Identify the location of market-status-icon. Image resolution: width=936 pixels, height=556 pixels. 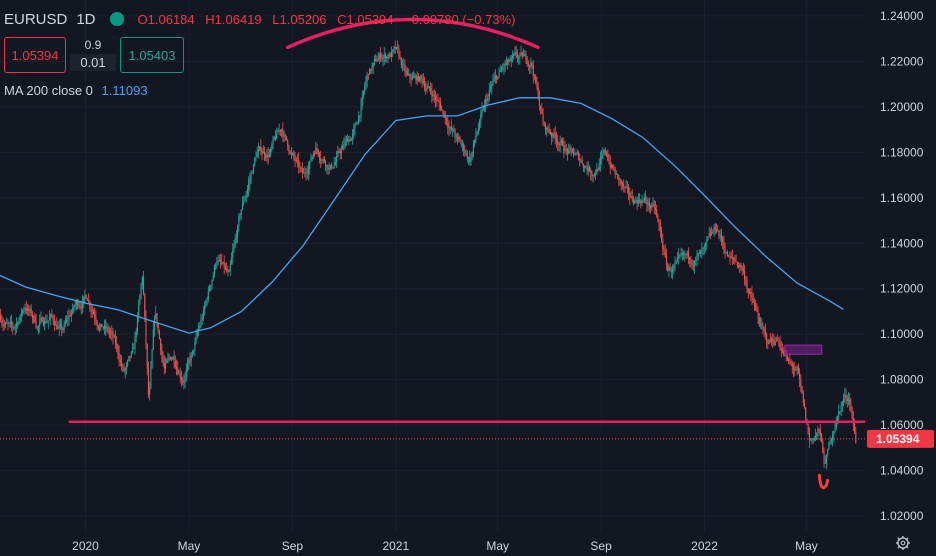
(116, 19).